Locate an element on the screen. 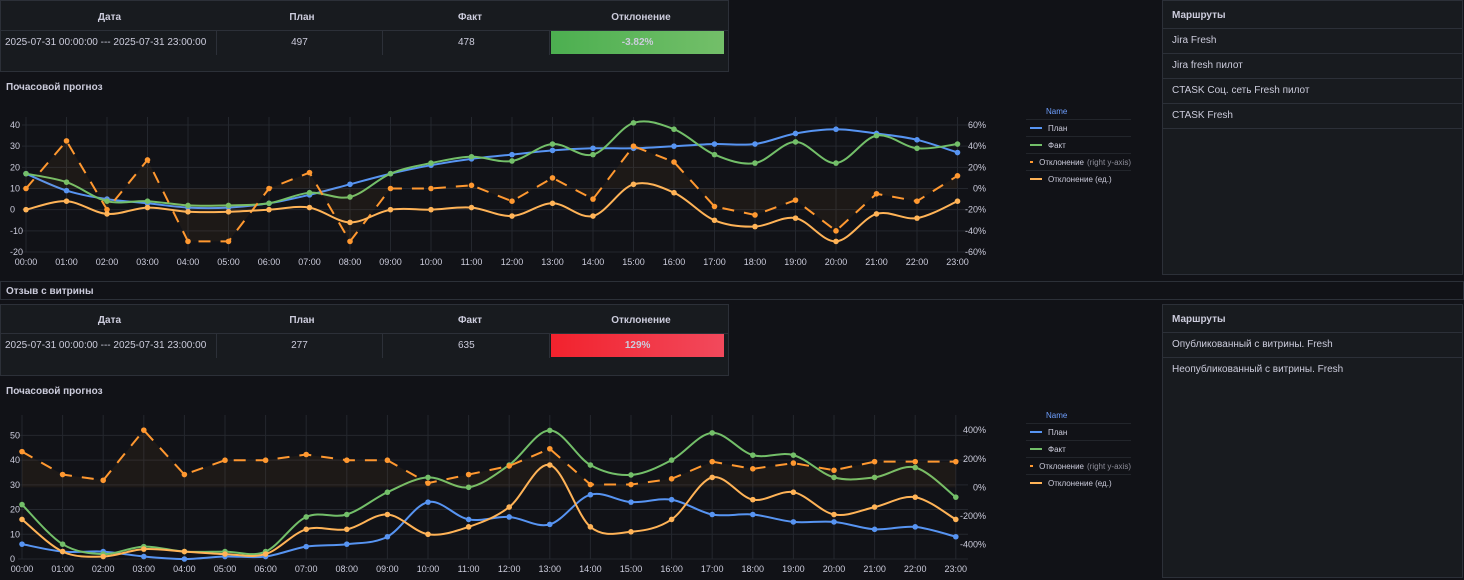 The image size is (1464, 580). legend-label: Отклонение is located at coordinates (1061, 162).